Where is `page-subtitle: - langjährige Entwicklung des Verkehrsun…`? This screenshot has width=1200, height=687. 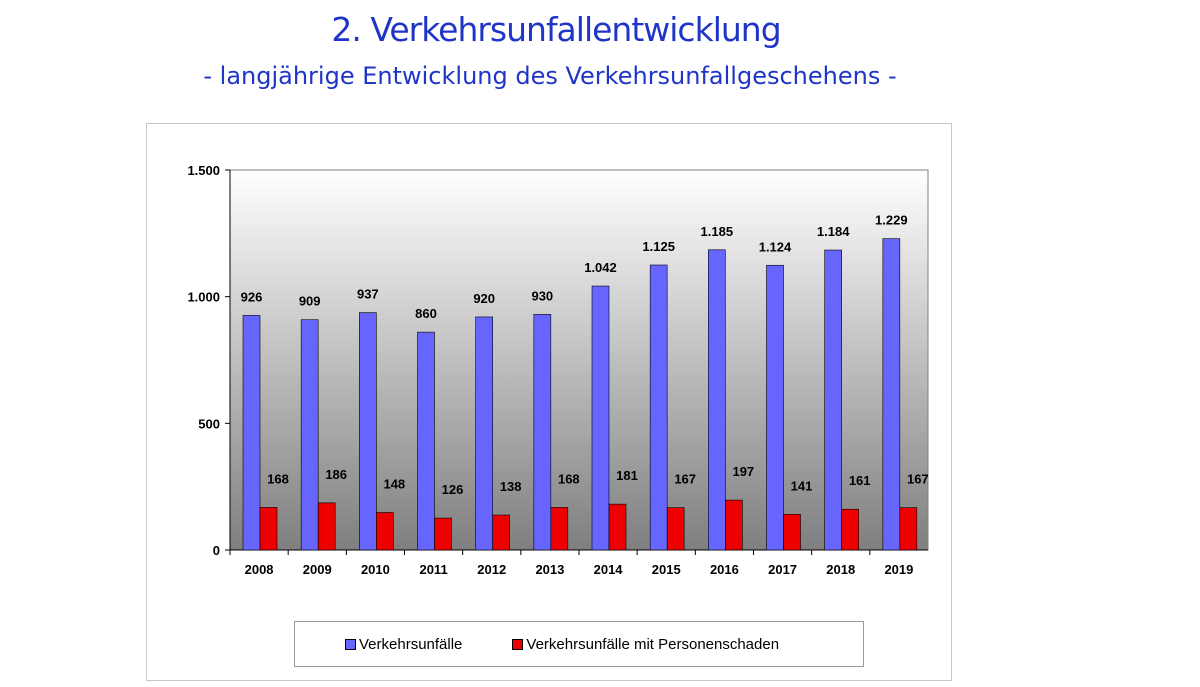 page-subtitle: - langjährige Entwicklung des Verkehrsun… is located at coordinates (550, 76).